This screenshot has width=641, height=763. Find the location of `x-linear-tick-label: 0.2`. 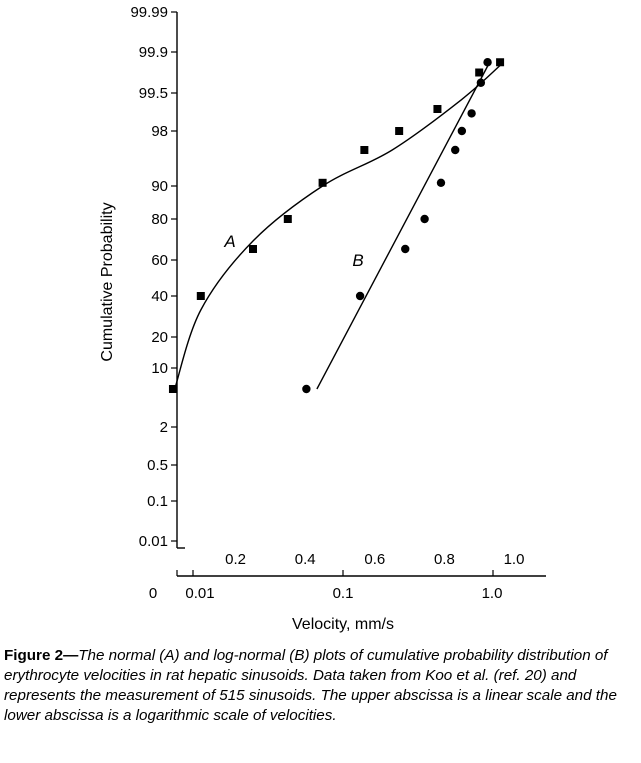

x-linear-tick-label: 0.2 is located at coordinates (235, 559).